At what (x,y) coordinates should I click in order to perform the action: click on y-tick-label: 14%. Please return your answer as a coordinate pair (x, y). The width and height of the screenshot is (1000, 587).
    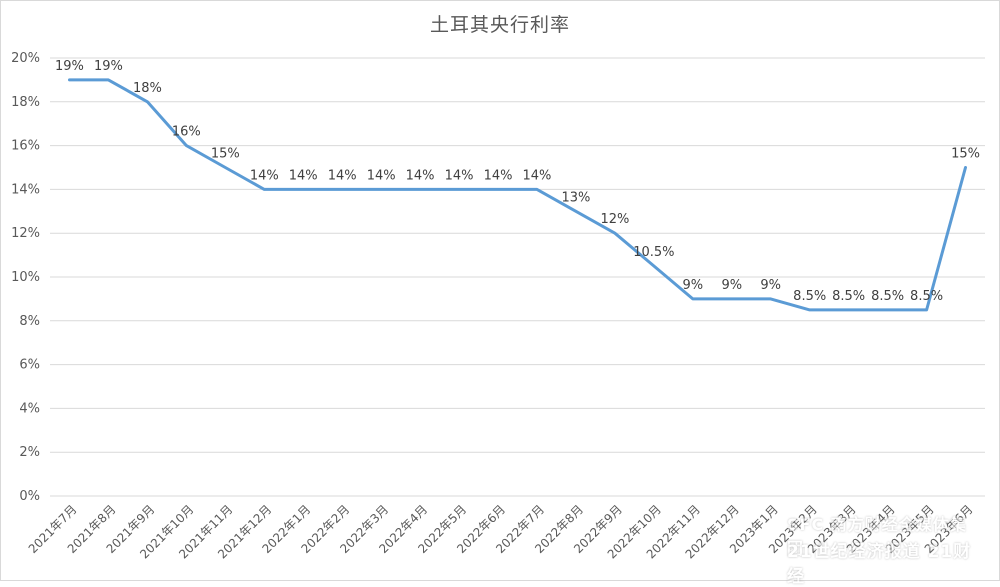
    Looking at the image, I should click on (25, 189).